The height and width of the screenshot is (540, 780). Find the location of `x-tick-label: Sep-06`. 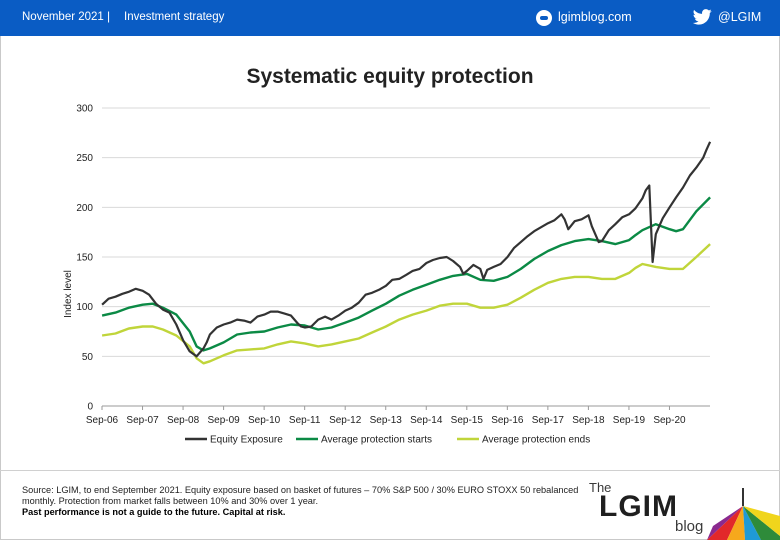

x-tick-label: Sep-06 is located at coordinates (102, 420).